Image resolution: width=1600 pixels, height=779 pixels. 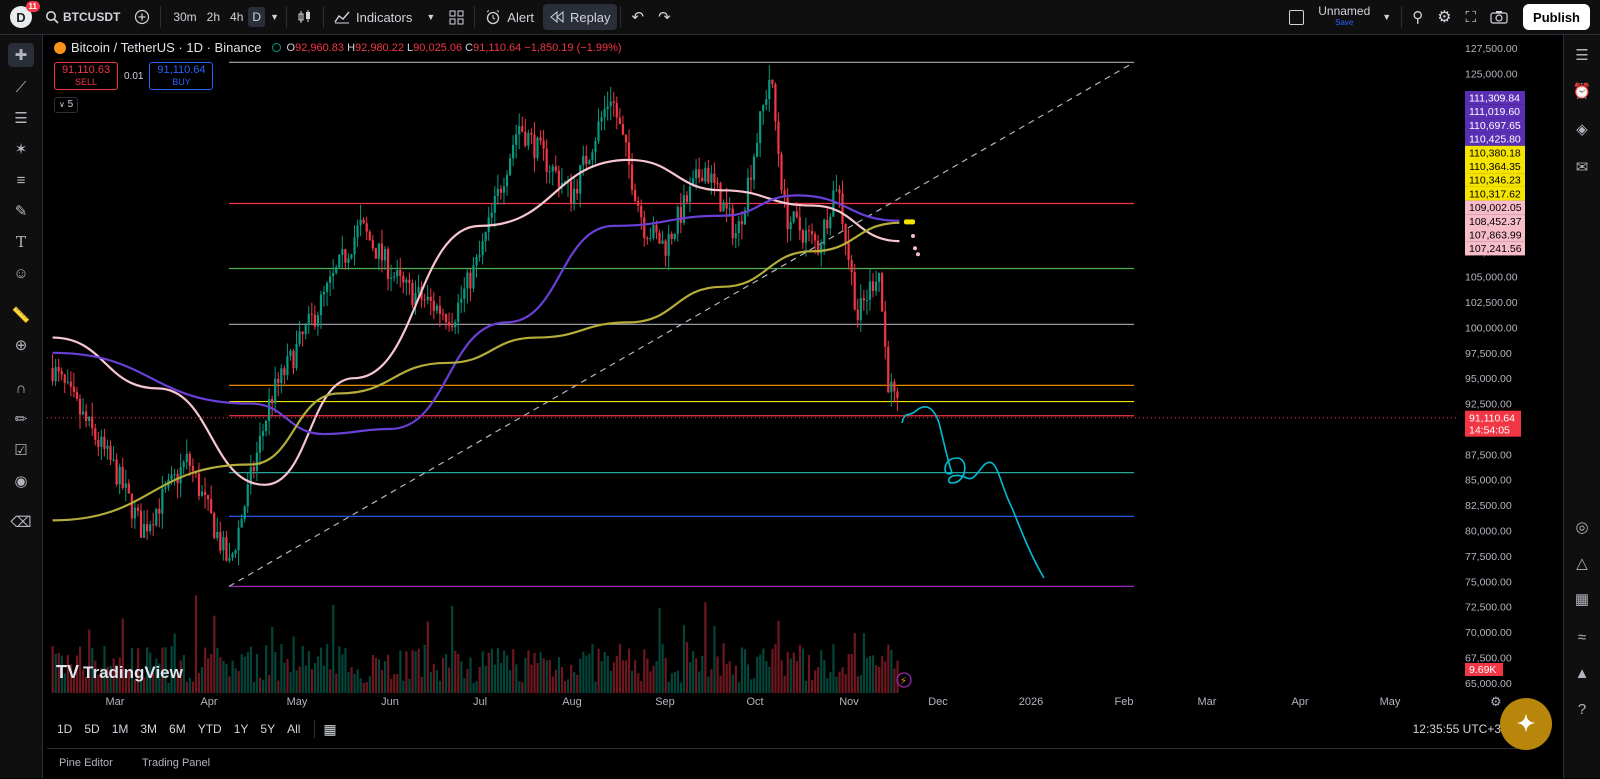 I want to click on bell-icon: ▲, so click(x=1582, y=673).